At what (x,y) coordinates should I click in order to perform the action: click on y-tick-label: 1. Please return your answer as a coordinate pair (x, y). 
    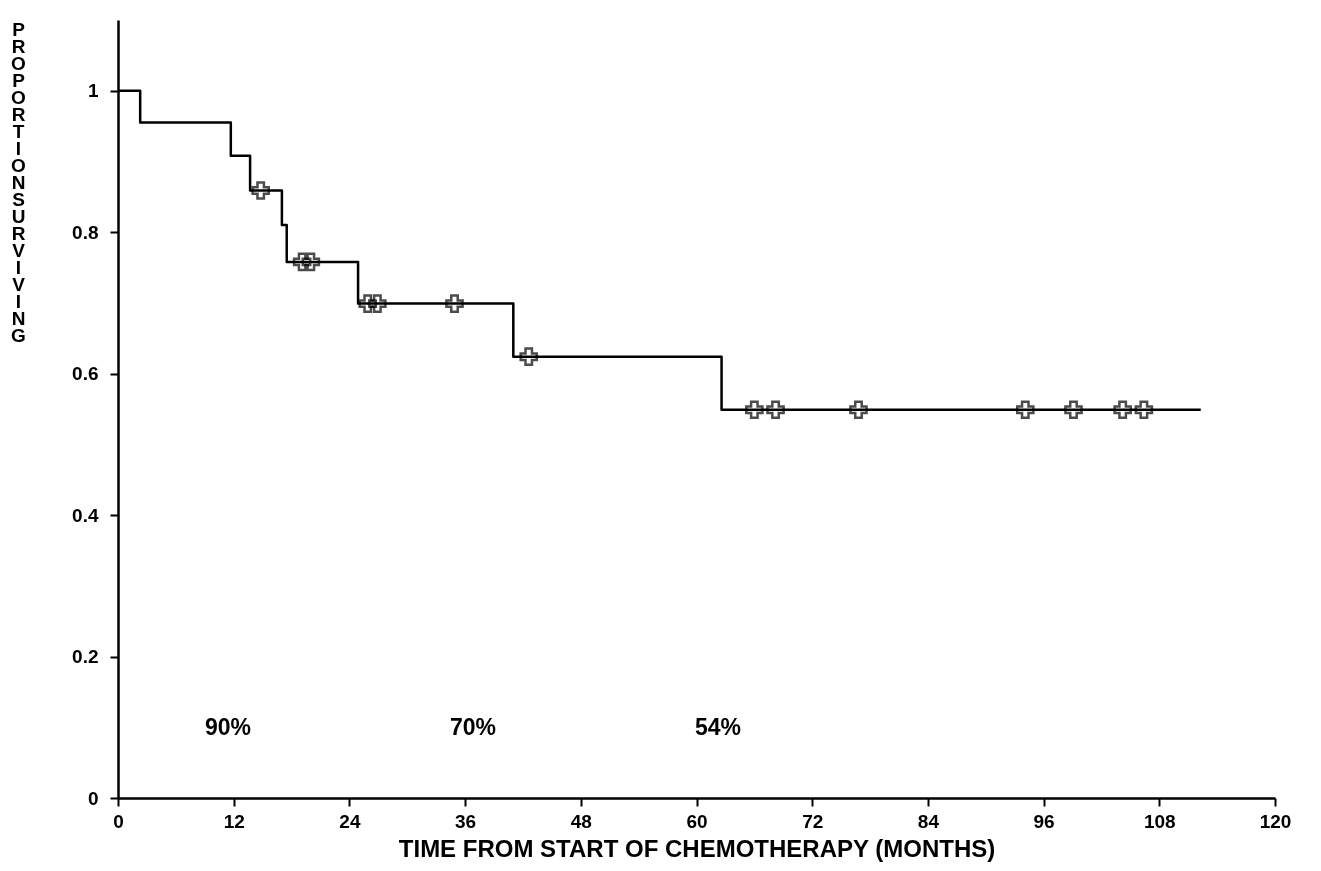
    Looking at the image, I should click on (93, 91).